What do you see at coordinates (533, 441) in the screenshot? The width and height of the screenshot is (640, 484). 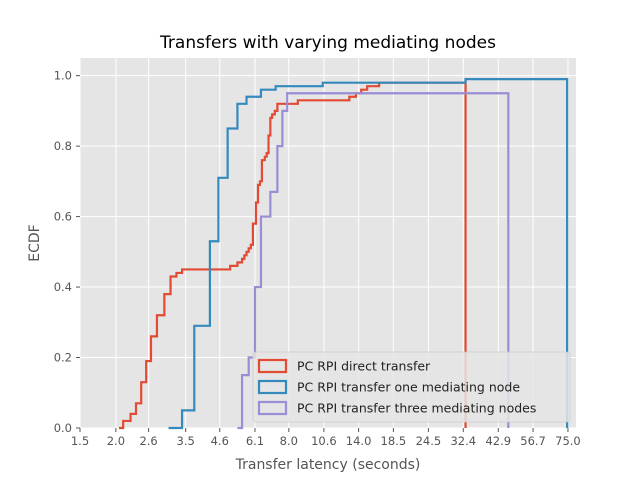 I see `x-tick-label: 56.7` at bounding box center [533, 441].